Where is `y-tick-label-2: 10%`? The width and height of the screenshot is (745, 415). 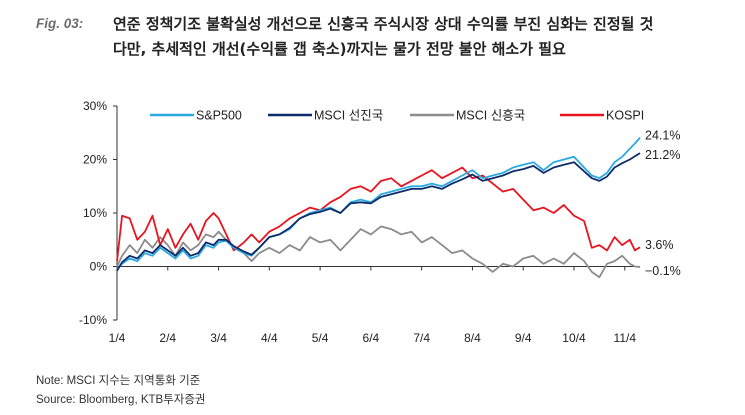 y-tick-label-2: 10% is located at coordinates (95, 213).